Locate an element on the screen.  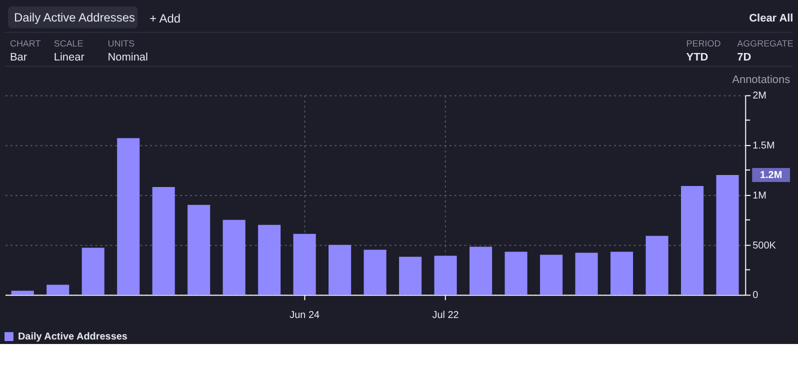
x-tick-label: Jun 24 is located at coordinates (305, 316).